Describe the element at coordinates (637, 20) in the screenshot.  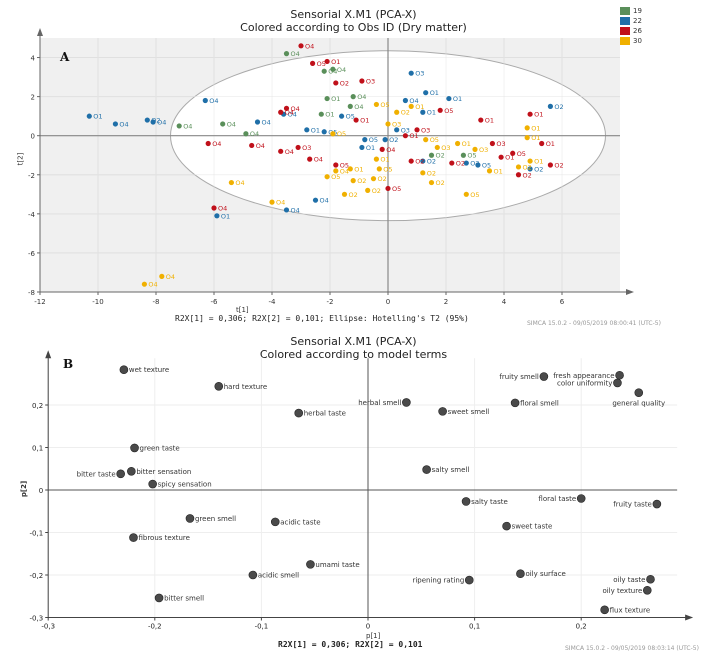
I see `legend-label: 22` at that location.